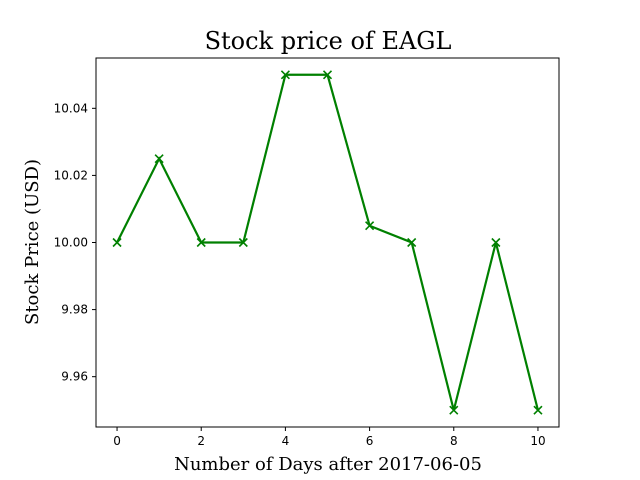 This screenshot has width=640, height=480. I want to click on y-tick-label: 10.04, so click(71, 108).